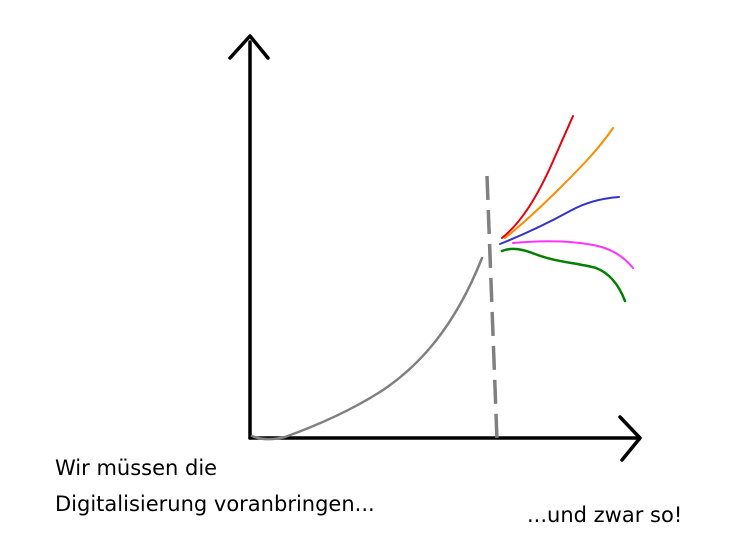 The image size is (748, 557). What do you see at coordinates (559, 220) in the screenshot?
I see `scenario-curve-blue` at bounding box center [559, 220].